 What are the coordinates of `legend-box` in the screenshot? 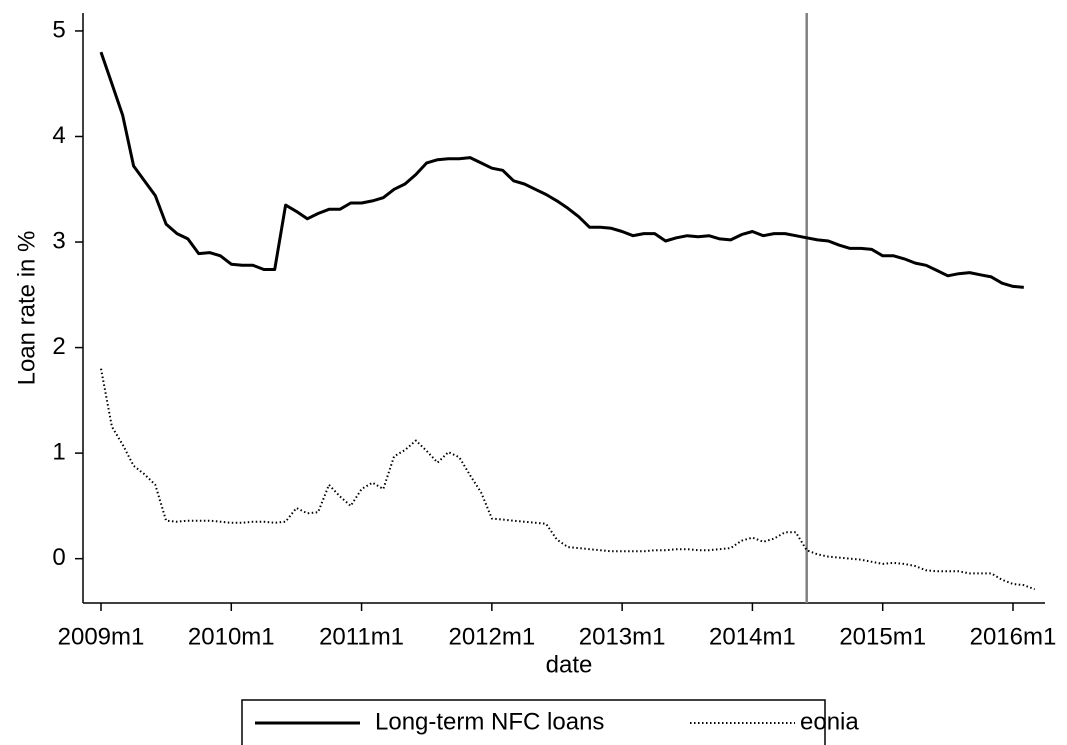 It's located at (533, 722).